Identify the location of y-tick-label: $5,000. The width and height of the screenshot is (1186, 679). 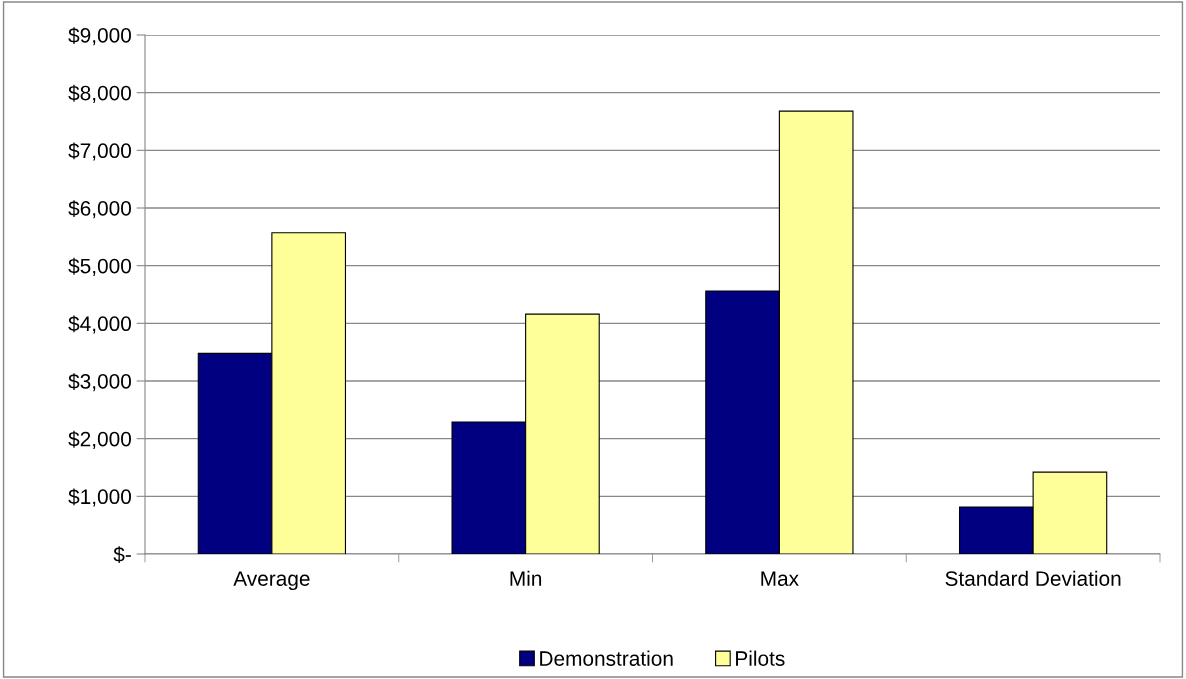
(99, 266).